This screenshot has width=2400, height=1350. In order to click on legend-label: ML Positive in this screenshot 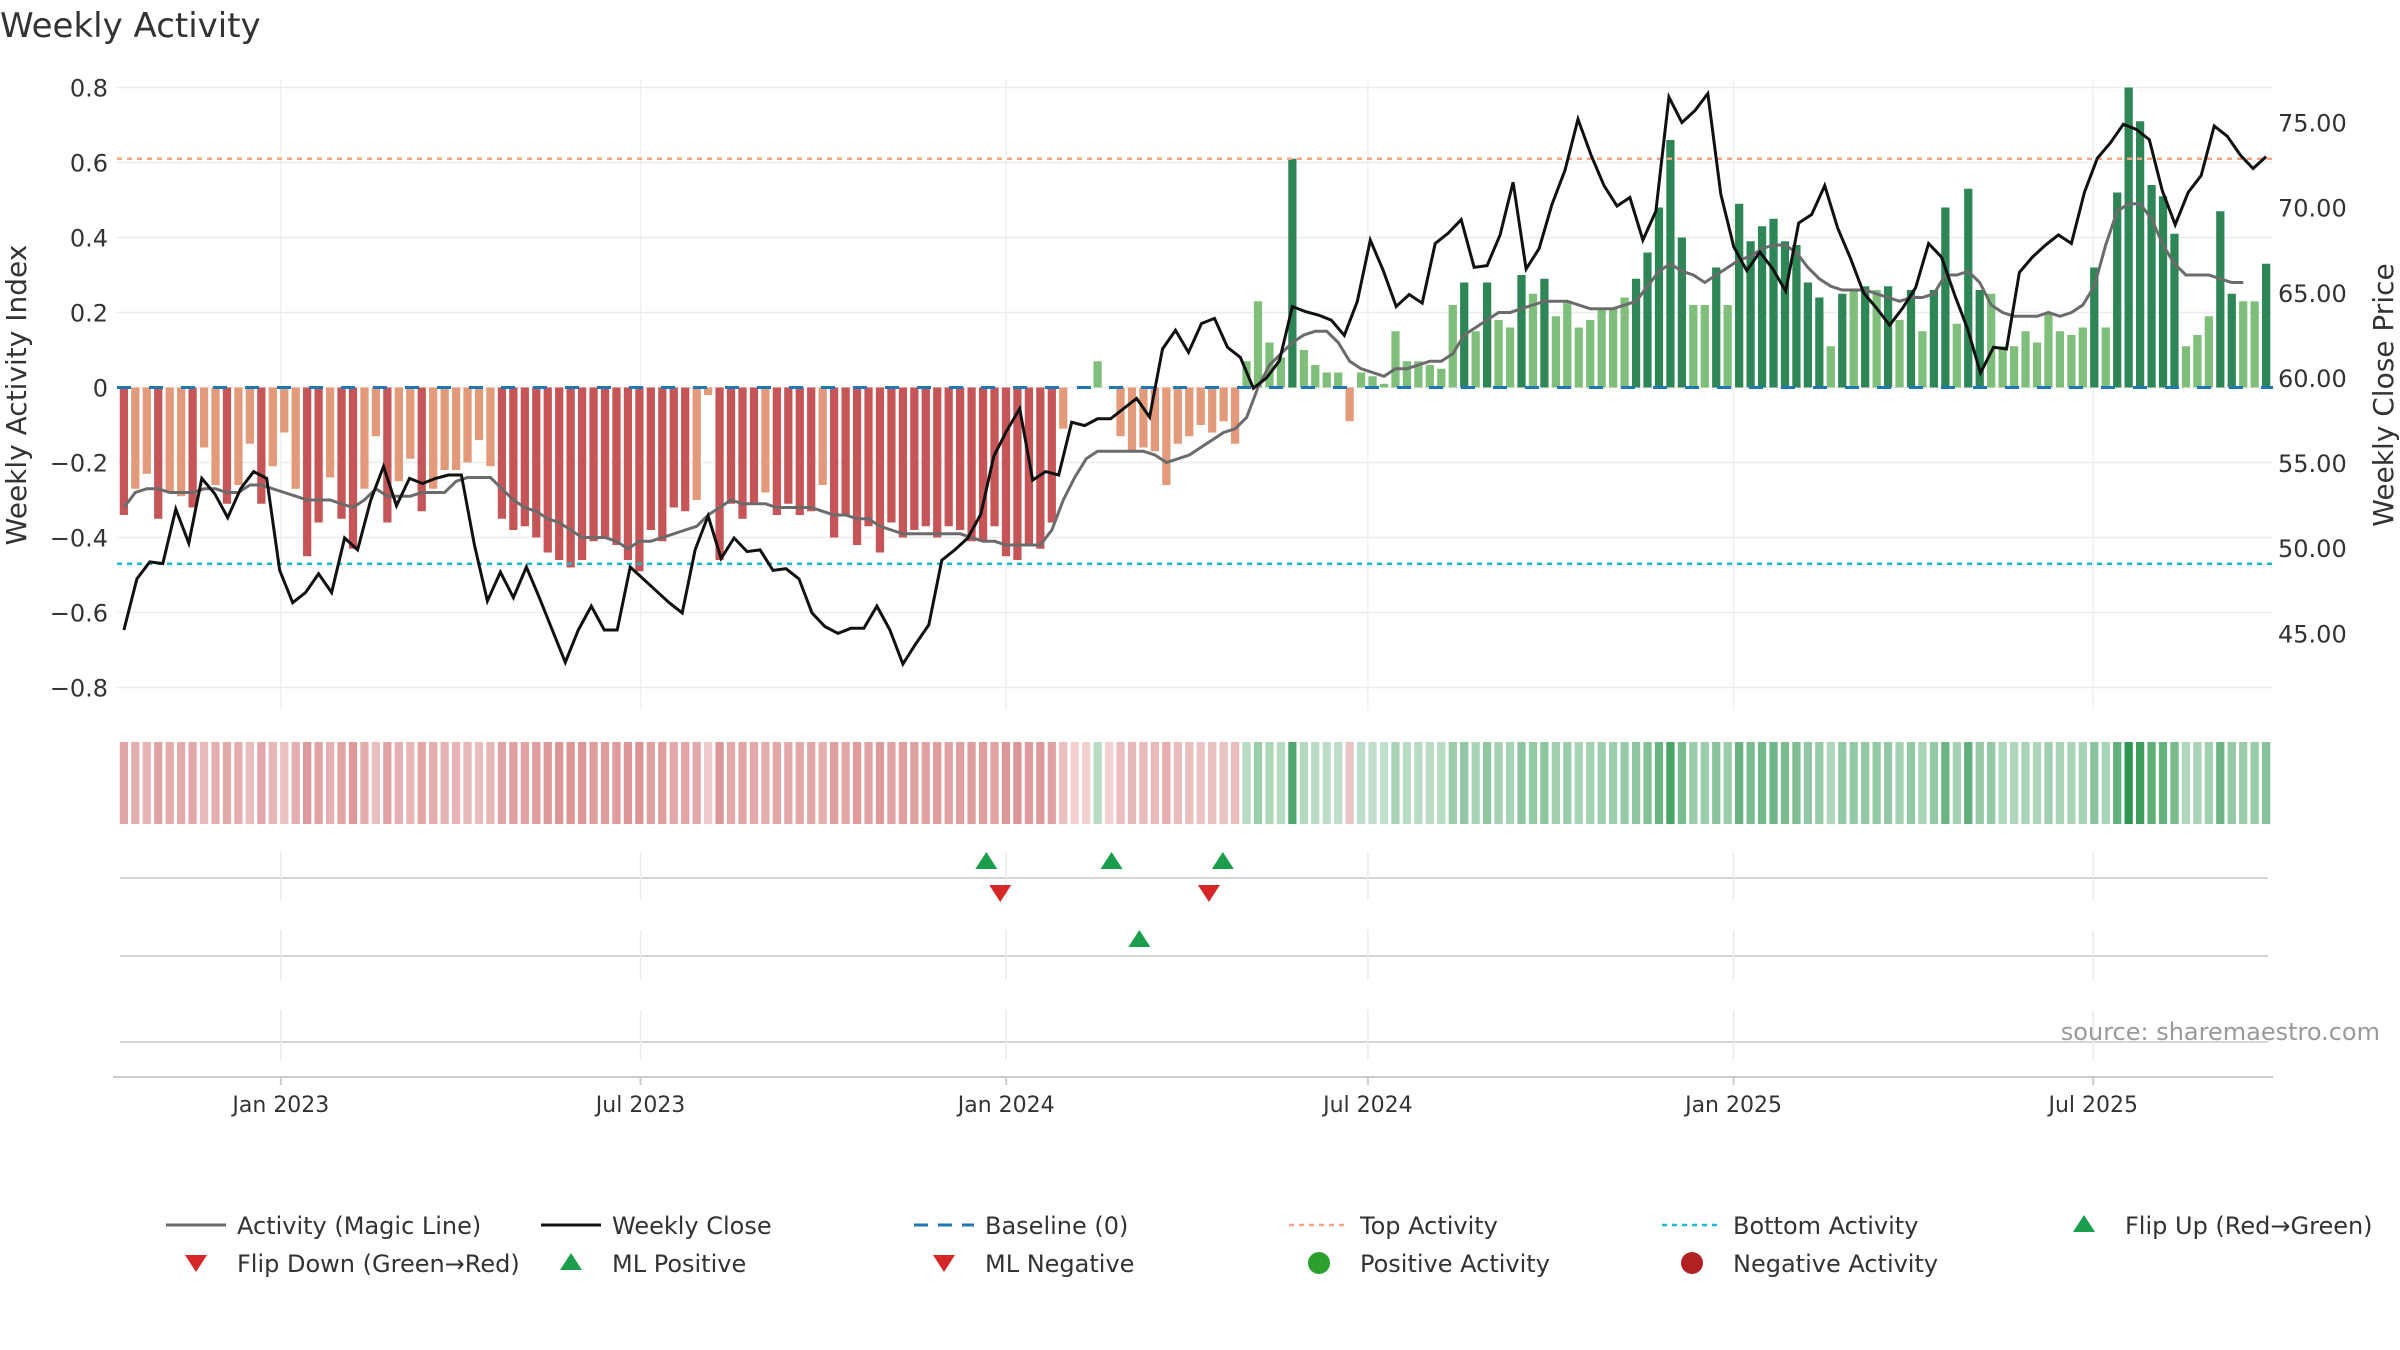, I will do `click(679, 1264)`.